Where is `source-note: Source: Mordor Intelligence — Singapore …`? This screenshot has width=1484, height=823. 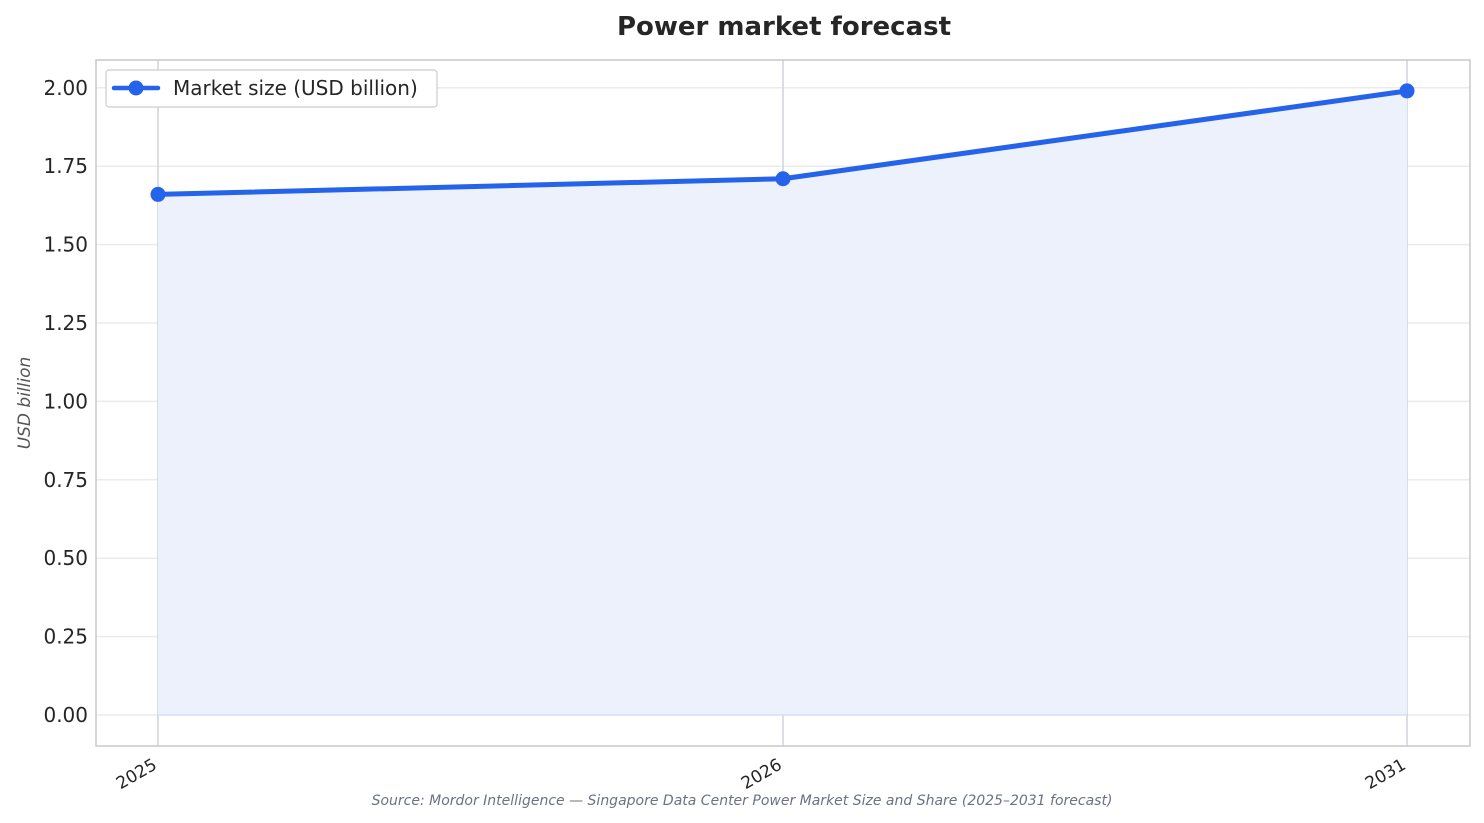 source-note: Source: Mordor Intelligence — Singapore … is located at coordinates (742, 801).